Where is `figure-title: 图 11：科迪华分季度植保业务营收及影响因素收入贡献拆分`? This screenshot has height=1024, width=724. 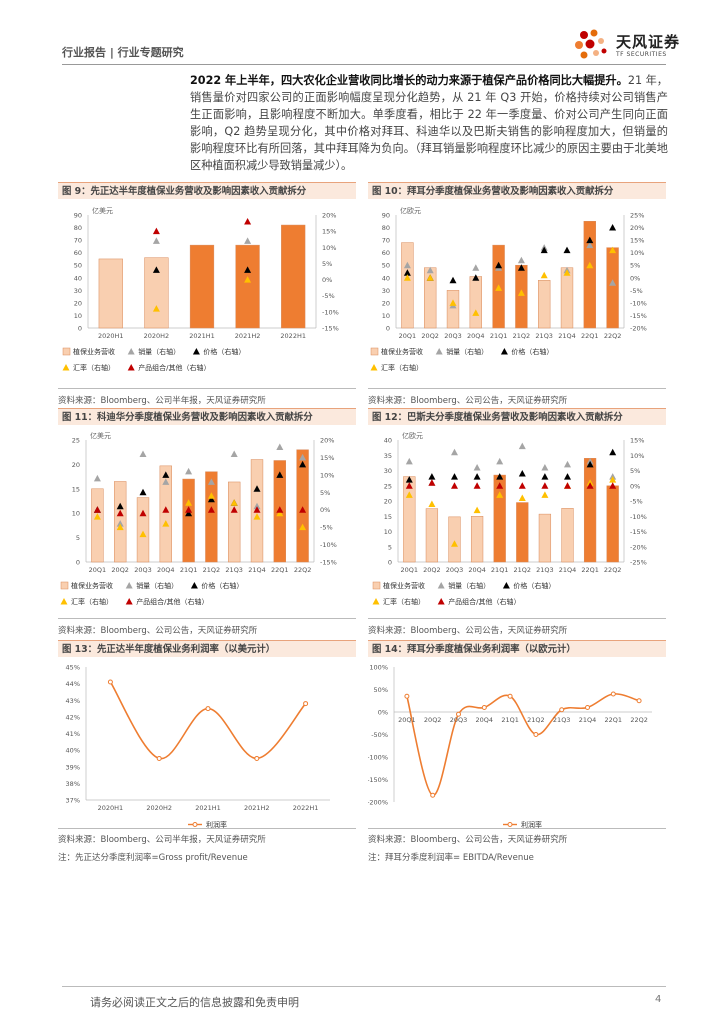 figure-title: 图 11：科迪华分季度植保业务营收及影响因素收入贡献拆分 is located at coordinates (207, 416).